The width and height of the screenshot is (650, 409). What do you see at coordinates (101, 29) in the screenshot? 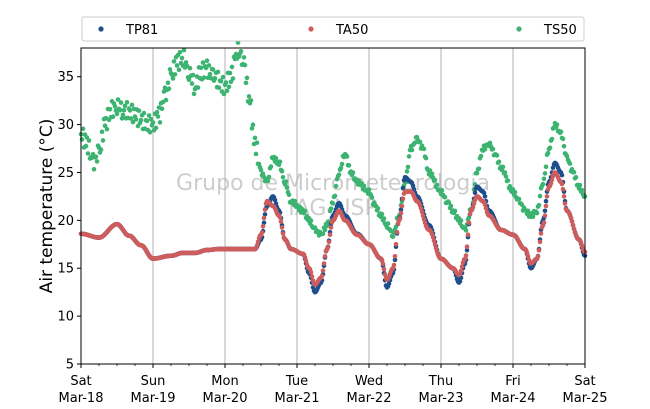
I see `legend-marker-tp81` at bounding box center [101, 29].